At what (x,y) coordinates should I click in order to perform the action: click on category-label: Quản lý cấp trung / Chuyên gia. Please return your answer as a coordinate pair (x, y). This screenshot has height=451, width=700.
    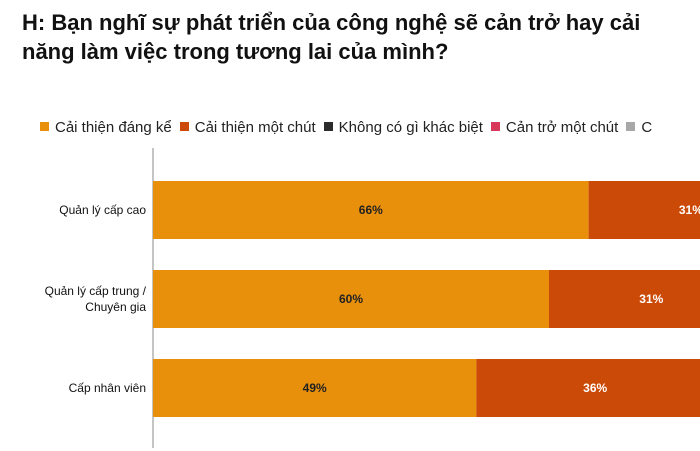
    Looking at the image, I should click on (96, 299).